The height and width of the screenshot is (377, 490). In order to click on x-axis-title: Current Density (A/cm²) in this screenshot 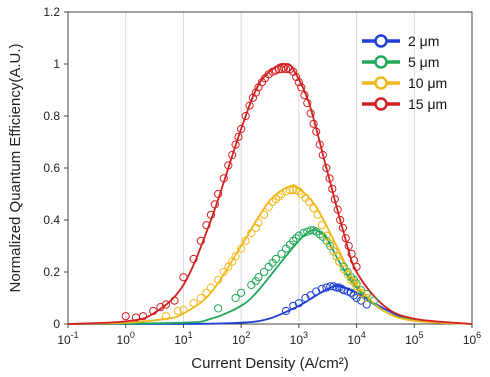, I will do `click(270, 363)`.